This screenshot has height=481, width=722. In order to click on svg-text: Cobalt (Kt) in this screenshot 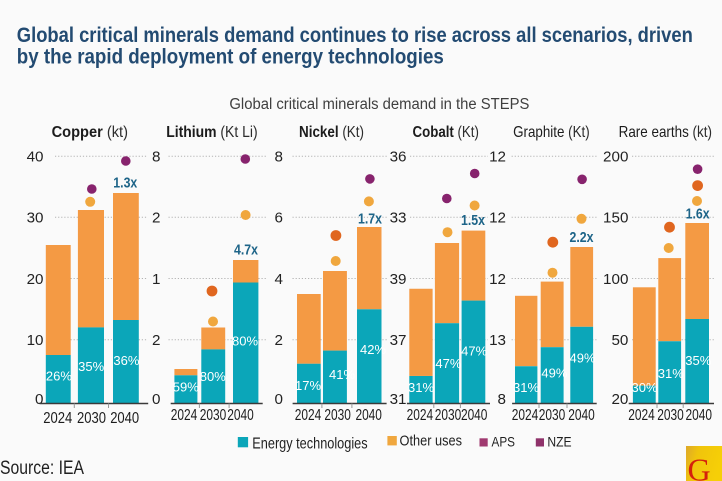, I will do `click(446, 132)`.